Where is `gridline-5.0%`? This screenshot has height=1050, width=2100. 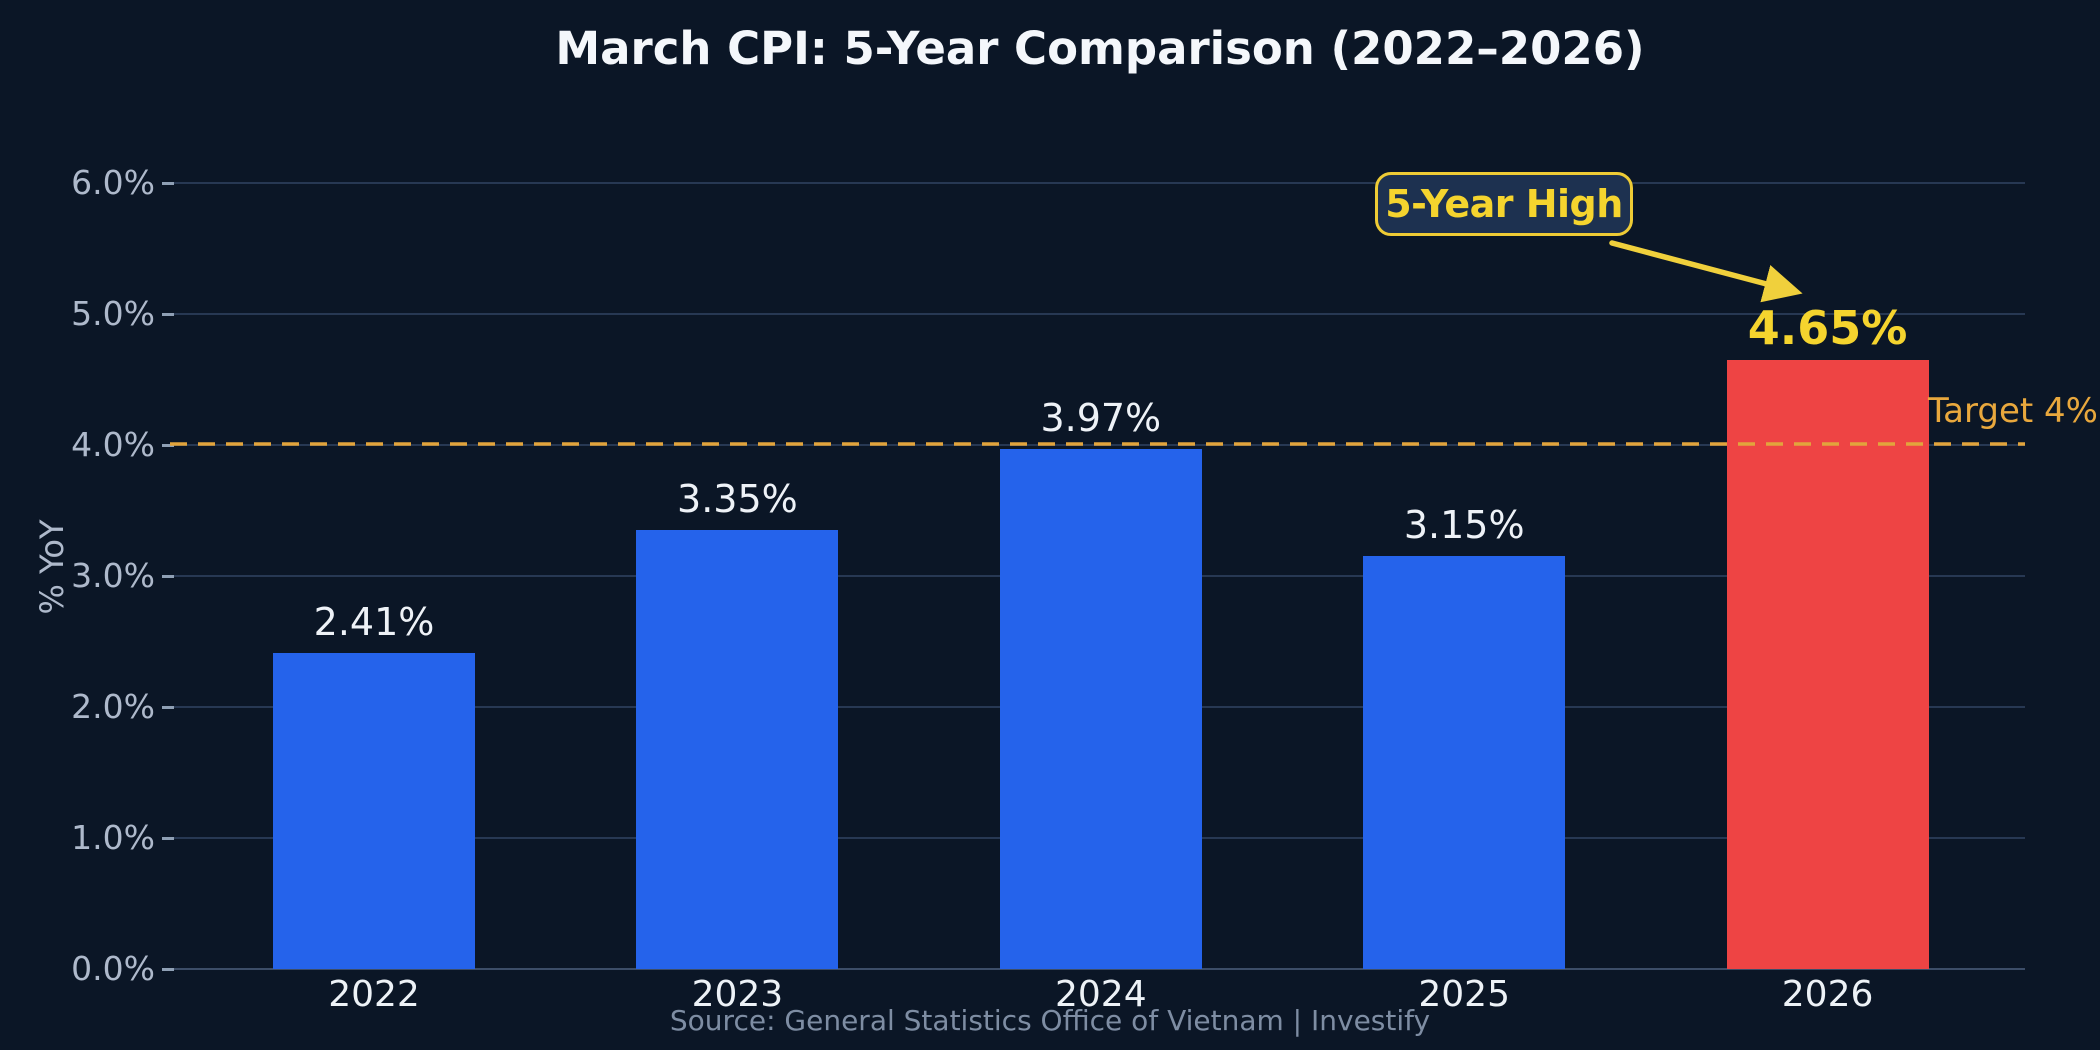
gridline-5.0% is located at coordinates (1097, 314).